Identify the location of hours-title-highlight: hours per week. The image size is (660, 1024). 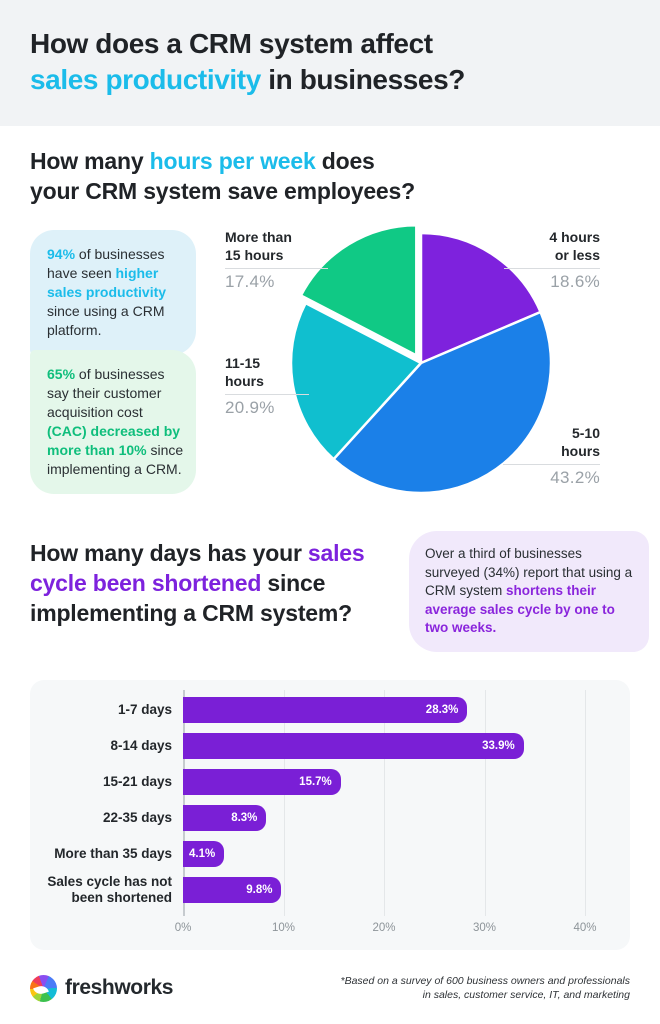
(232, 161).